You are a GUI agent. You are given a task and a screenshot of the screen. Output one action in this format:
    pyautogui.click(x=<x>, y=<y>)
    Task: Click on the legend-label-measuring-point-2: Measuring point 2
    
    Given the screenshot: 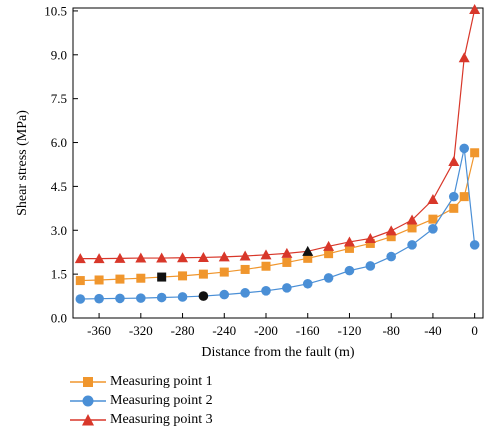 What is the action you would take?
    pyautogui.click(x=161, y=400)
    